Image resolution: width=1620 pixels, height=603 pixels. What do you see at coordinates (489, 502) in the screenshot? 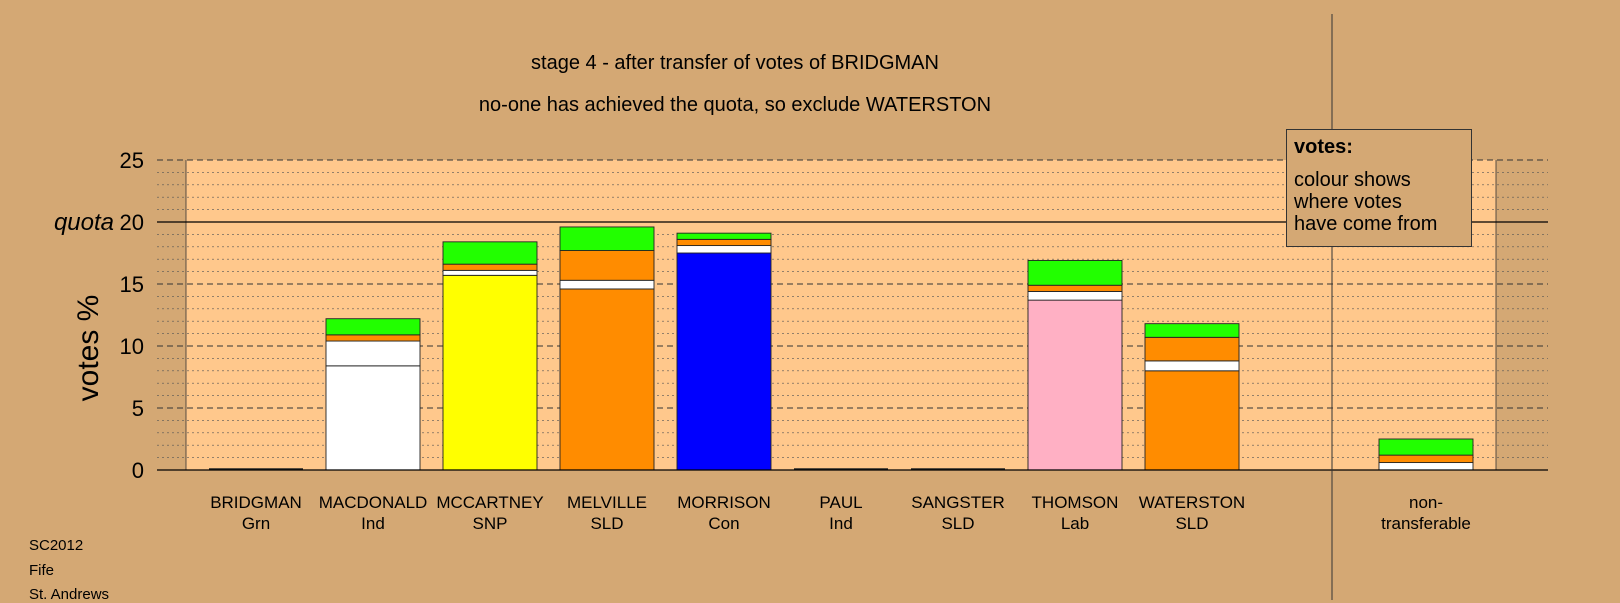
I see `x-tick-label: MCCARTNEY` at bounding box center [489, 502].